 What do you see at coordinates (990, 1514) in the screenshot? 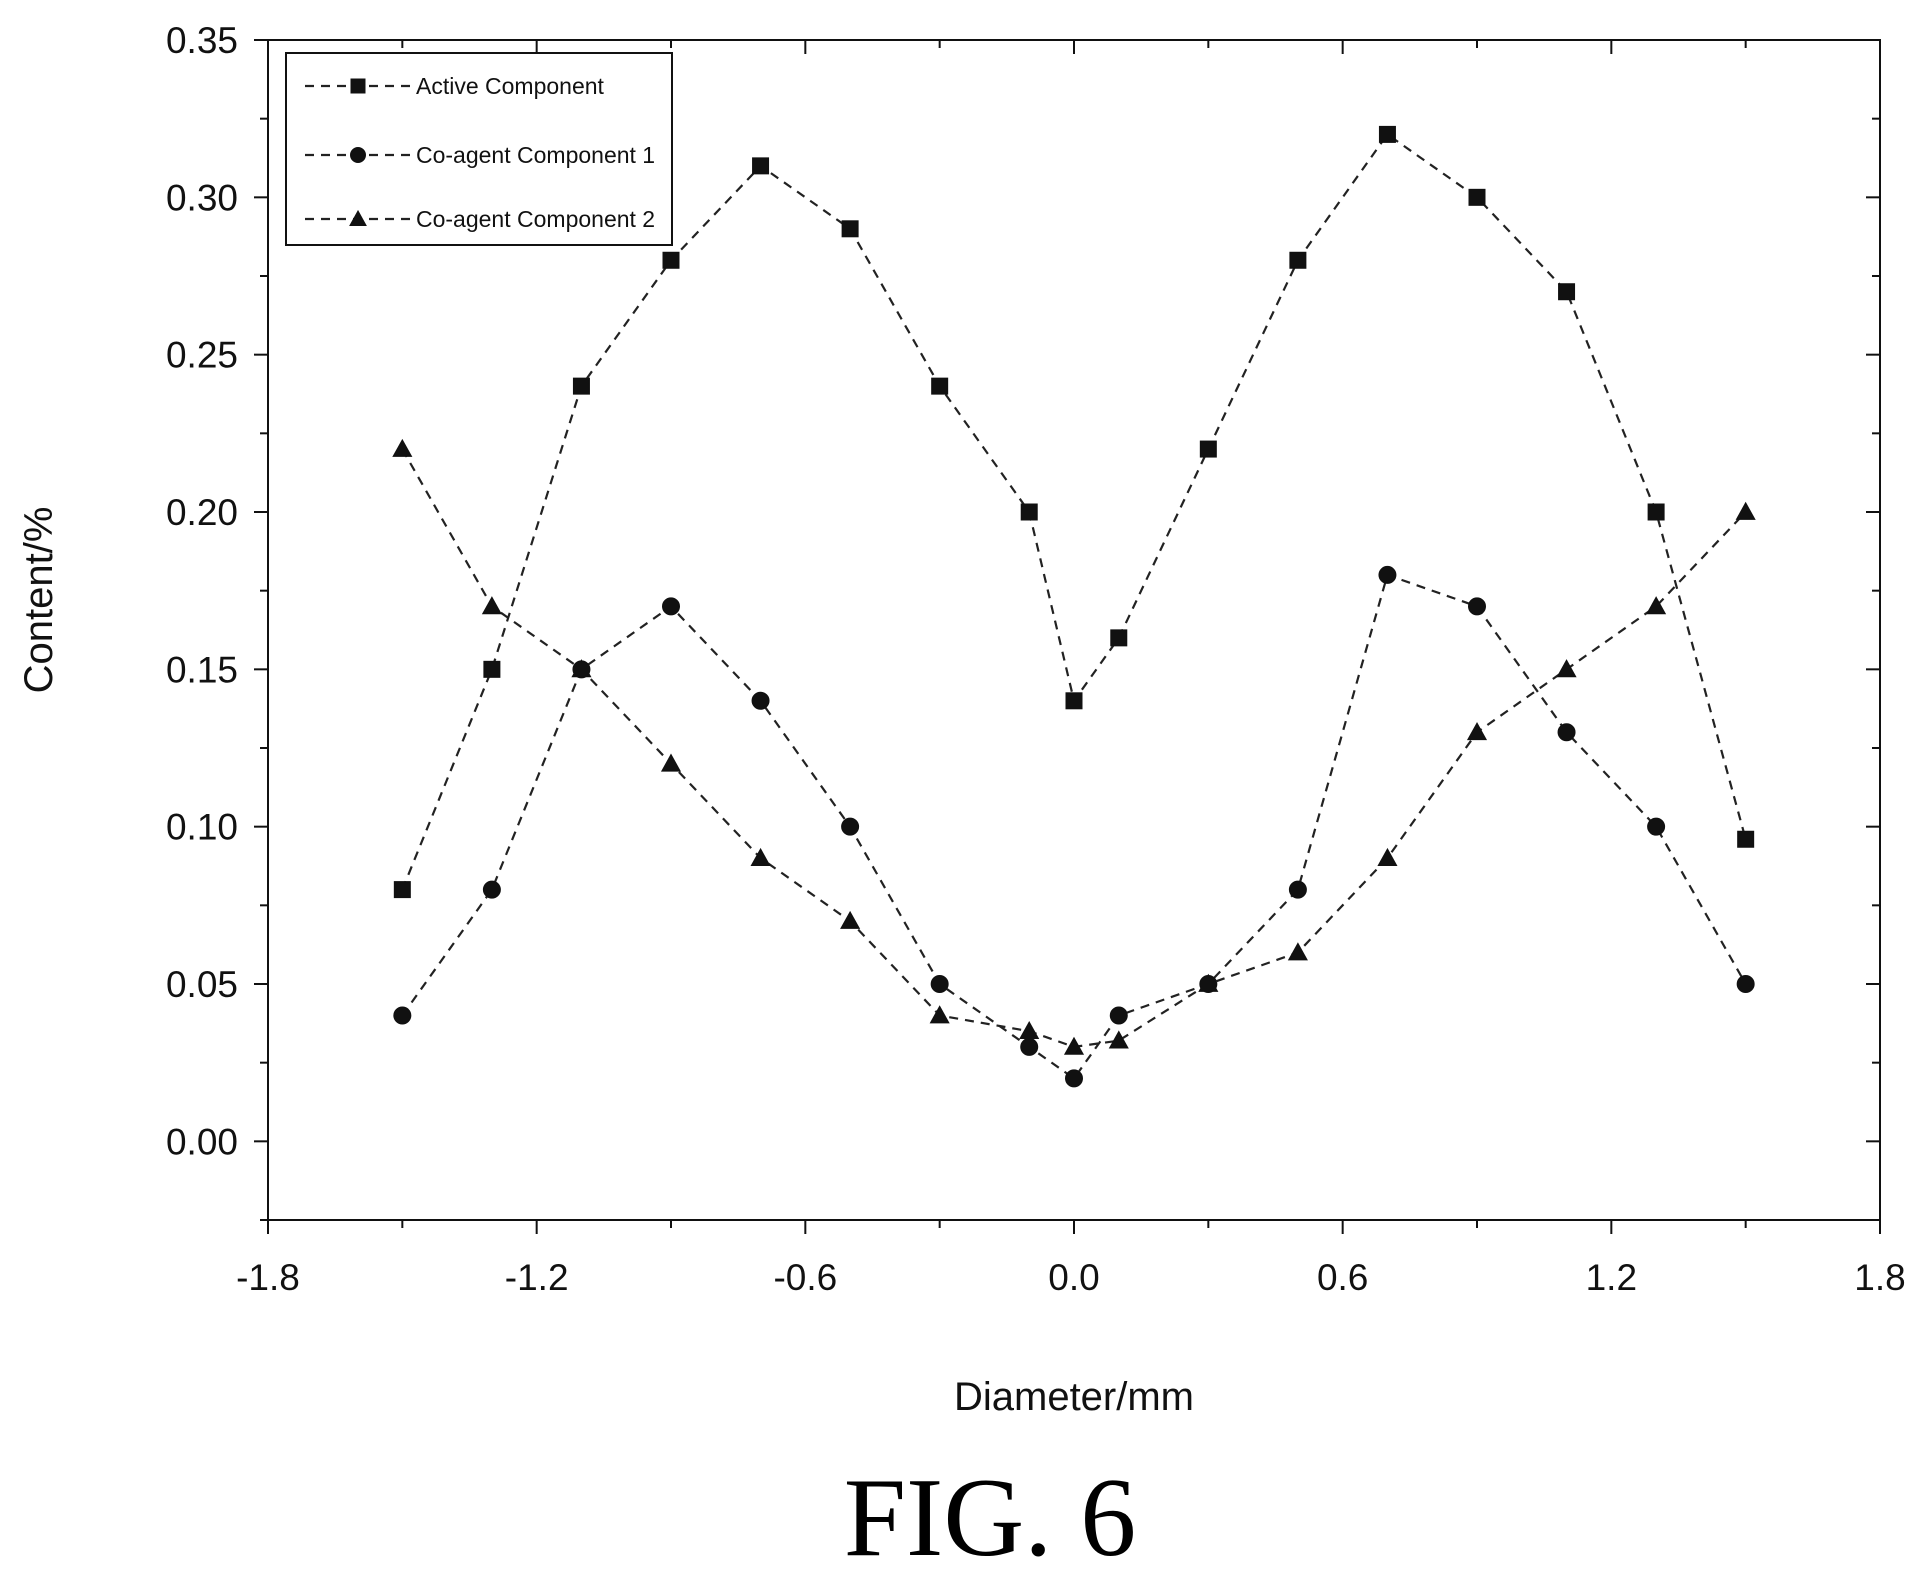
I see `figure-caption: FIG. 6` at bounding box center [990, 1514].